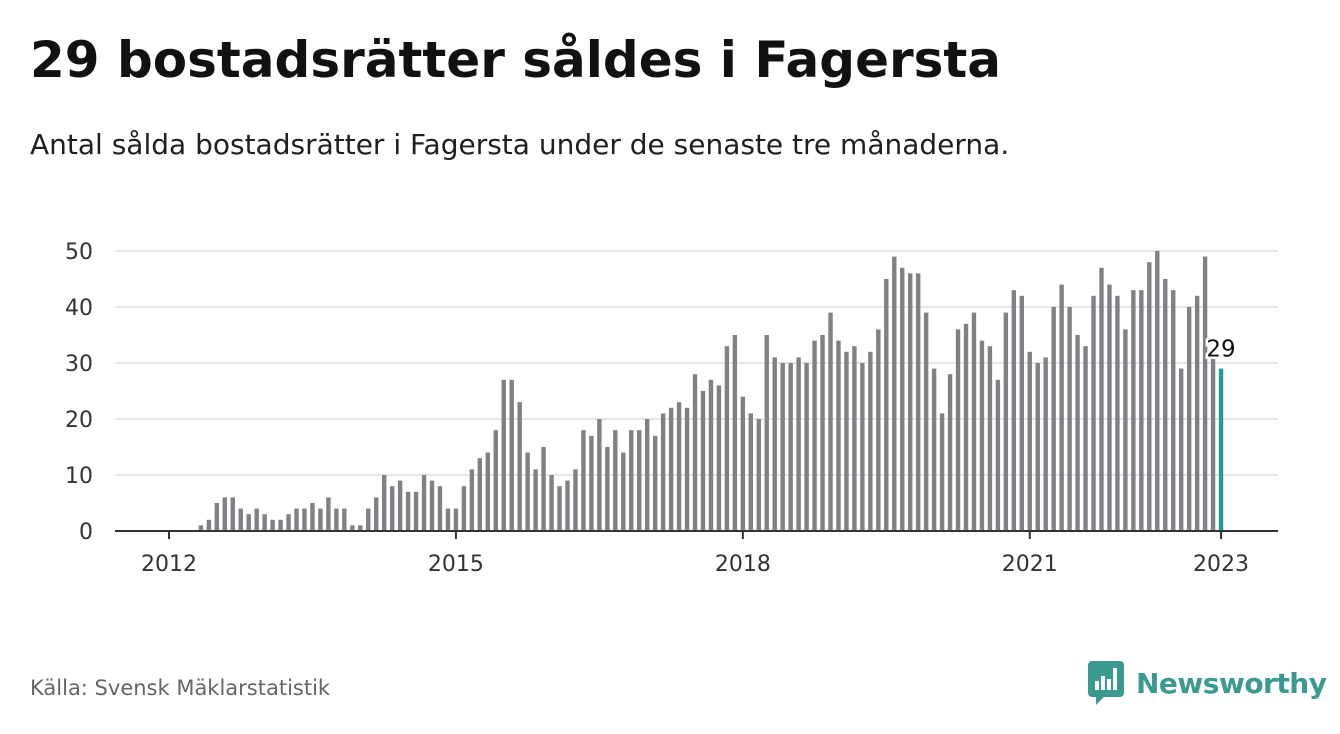  What do you see at coordinates (86, 532) in the screenshot?
I see `y-tick-label: 0` at bounding box center [86, 532].